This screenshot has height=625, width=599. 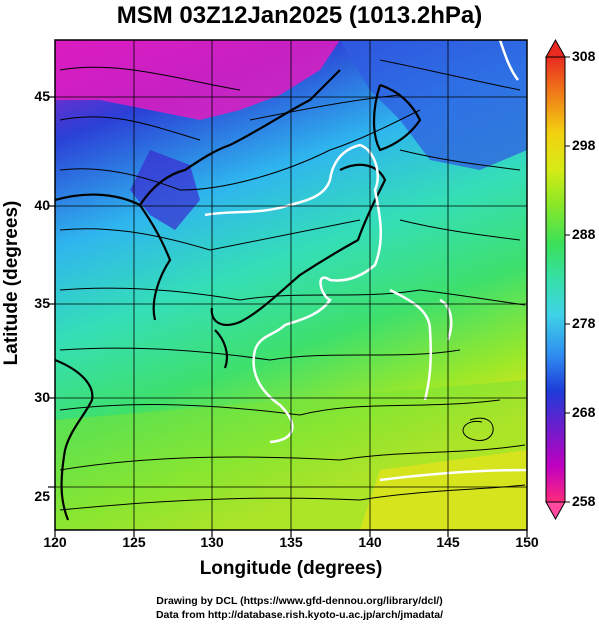 What do you see at coordinates (555, 511) in the screenshot?
I see `colorbar-min-arrow` at bounding box center [555, 511].